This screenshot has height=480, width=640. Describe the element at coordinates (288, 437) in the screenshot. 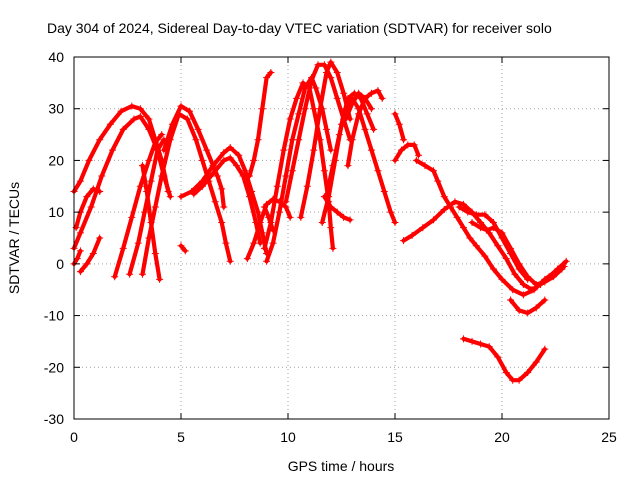

I see `x-tick-label: 10` at that location.